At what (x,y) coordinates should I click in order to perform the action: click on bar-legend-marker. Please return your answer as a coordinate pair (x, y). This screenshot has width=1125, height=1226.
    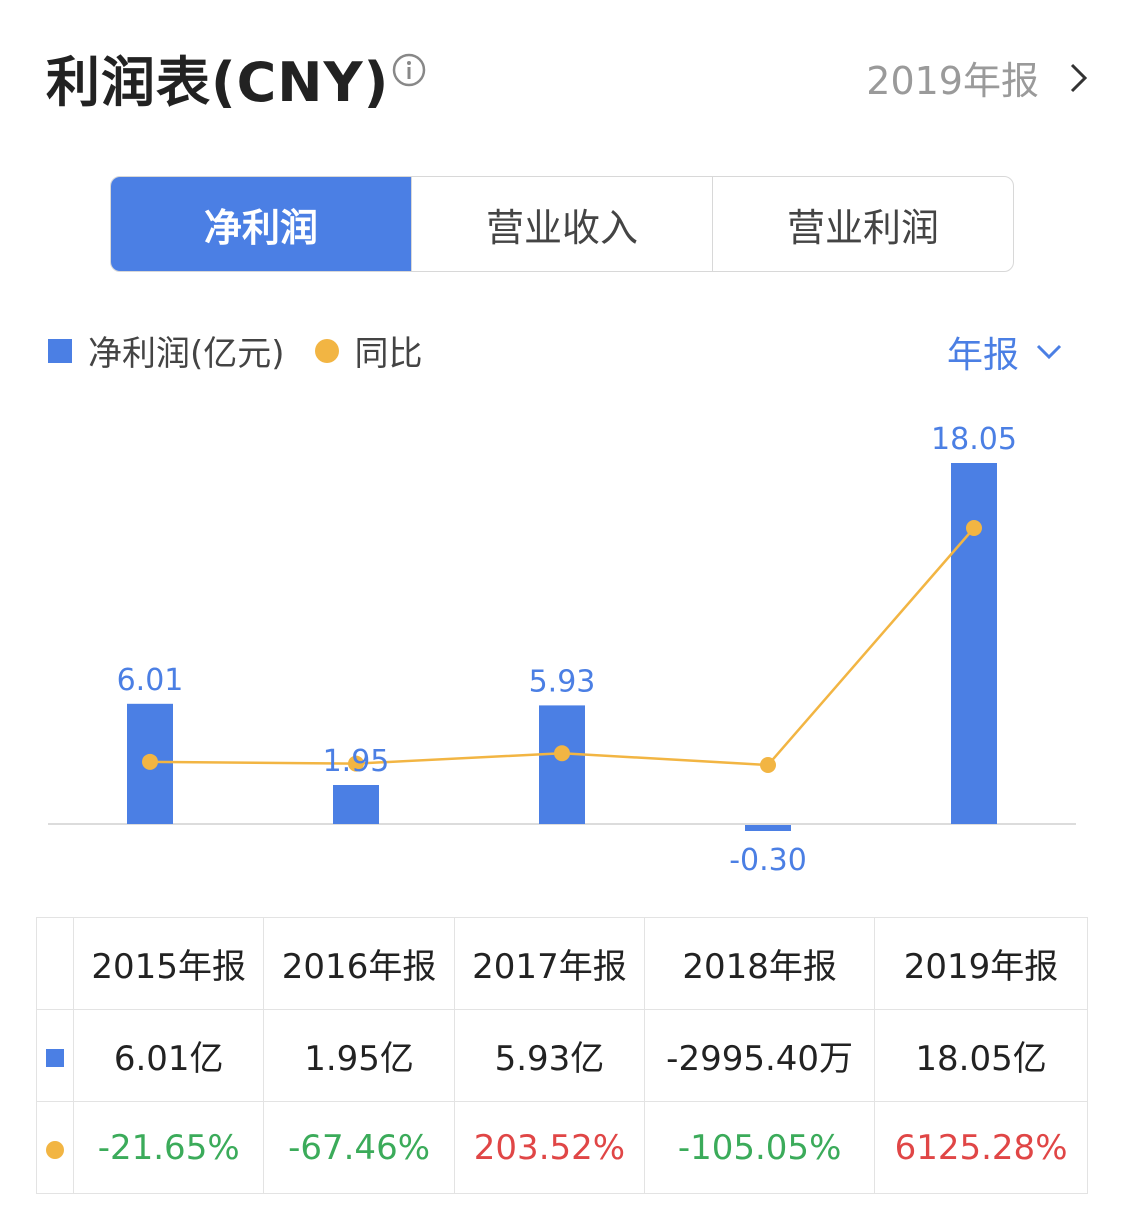
    Looking at the image, I should click on (60, 350).